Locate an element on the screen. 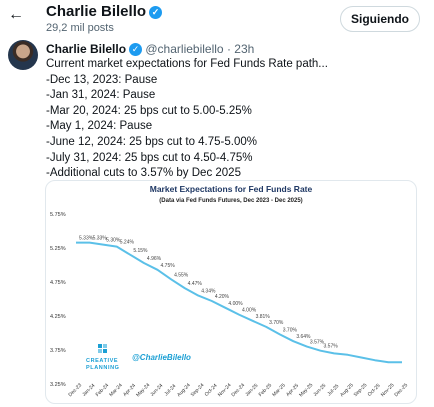 This screenshot has width=434, height=407. data-label: 5.30% is located at coordinates (113, 241).